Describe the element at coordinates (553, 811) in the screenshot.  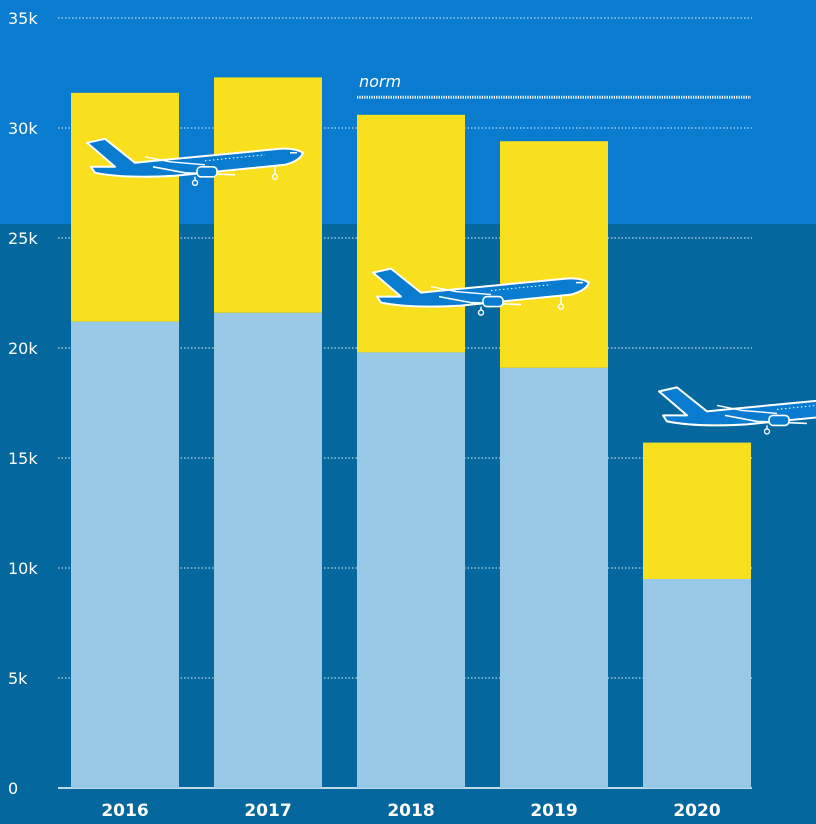
I see `x-tick-label: 2019` at that location.